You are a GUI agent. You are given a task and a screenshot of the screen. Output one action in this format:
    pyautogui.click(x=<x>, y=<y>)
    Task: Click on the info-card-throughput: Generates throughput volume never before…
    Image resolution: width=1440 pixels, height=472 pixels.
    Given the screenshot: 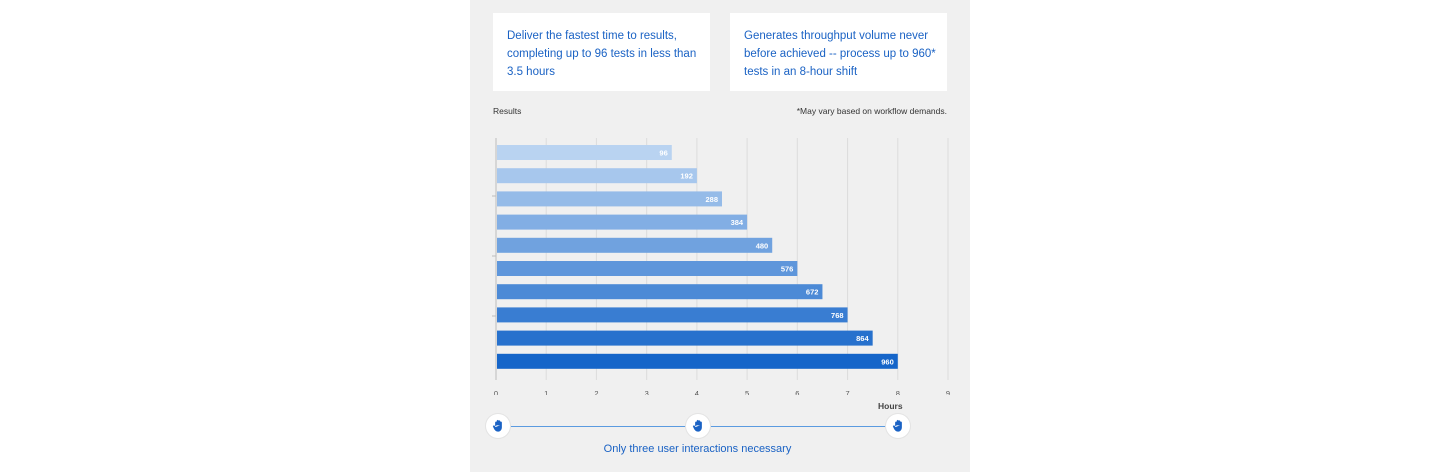 What is the action you would take?
    pyautogui.click(x=838, y=52)
    